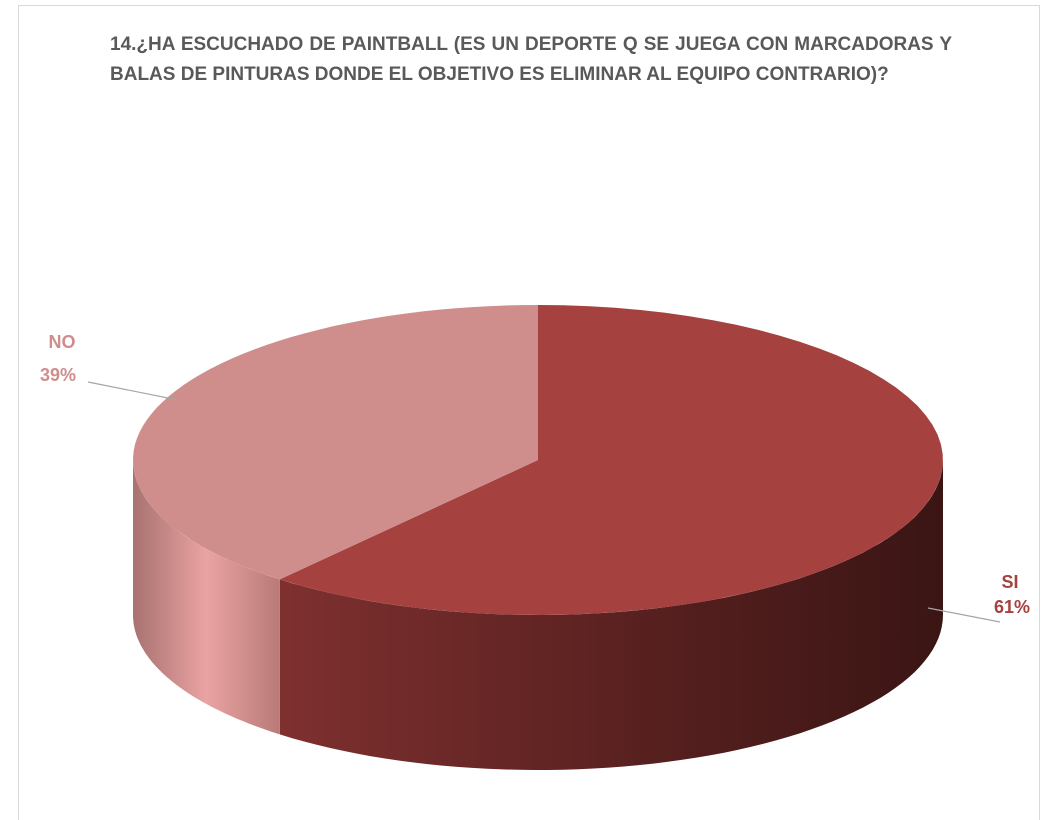 Image resolution: width=1059 pixels, height=820 pixels. I want to click on slice, so click(335, 442).